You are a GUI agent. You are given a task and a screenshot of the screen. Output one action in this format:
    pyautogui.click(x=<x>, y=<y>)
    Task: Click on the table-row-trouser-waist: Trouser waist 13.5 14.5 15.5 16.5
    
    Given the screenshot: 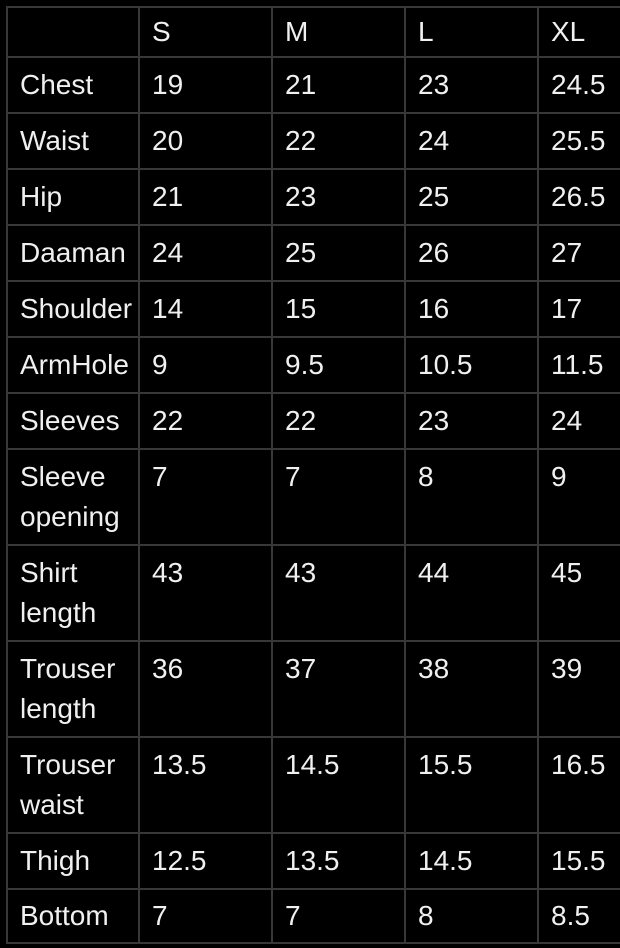 What is the action you would take?
    pyautogui.click(x=313, y=785)
    